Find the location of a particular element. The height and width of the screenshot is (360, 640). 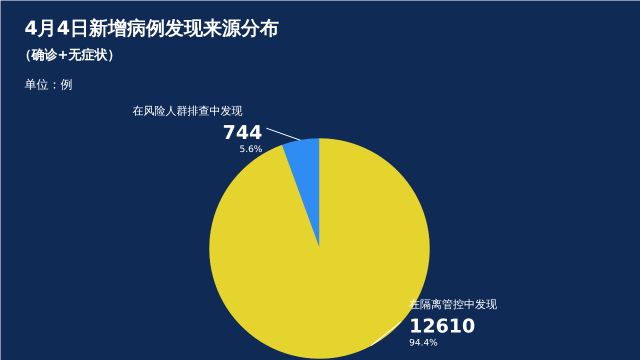

text: 单位：例 is located at coordinates (48, 85).